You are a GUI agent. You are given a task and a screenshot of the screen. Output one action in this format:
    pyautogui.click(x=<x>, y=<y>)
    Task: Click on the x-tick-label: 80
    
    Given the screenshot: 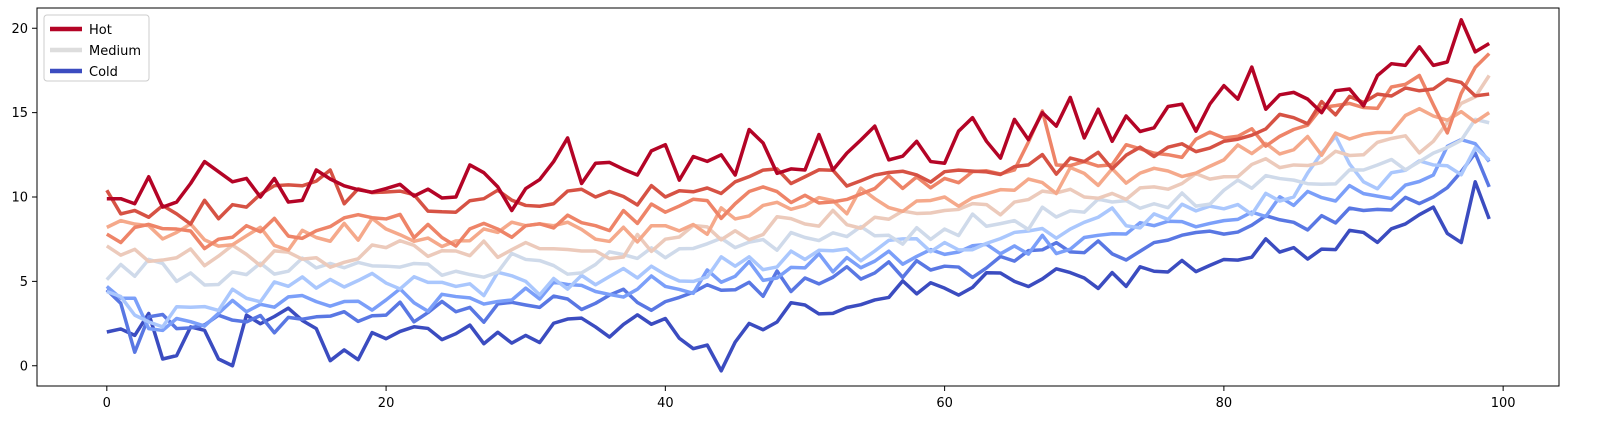 What is the action you would take?
    pyautogui.click(x=1224, y=403)
    